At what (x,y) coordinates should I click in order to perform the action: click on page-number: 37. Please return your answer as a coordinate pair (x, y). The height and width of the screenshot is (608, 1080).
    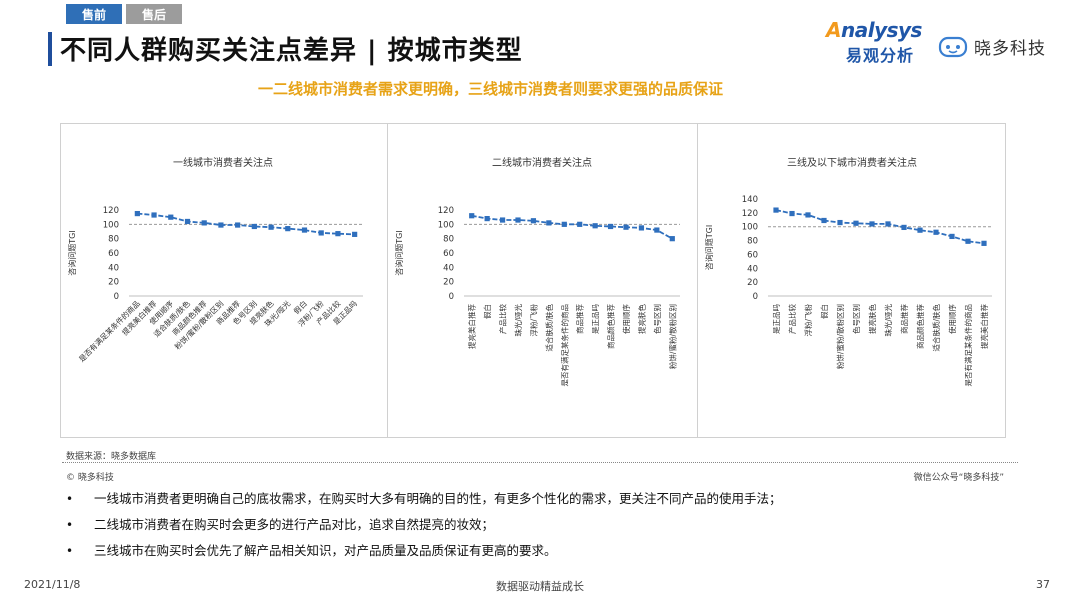
    Looking at the image, I should click on (1043, 584).